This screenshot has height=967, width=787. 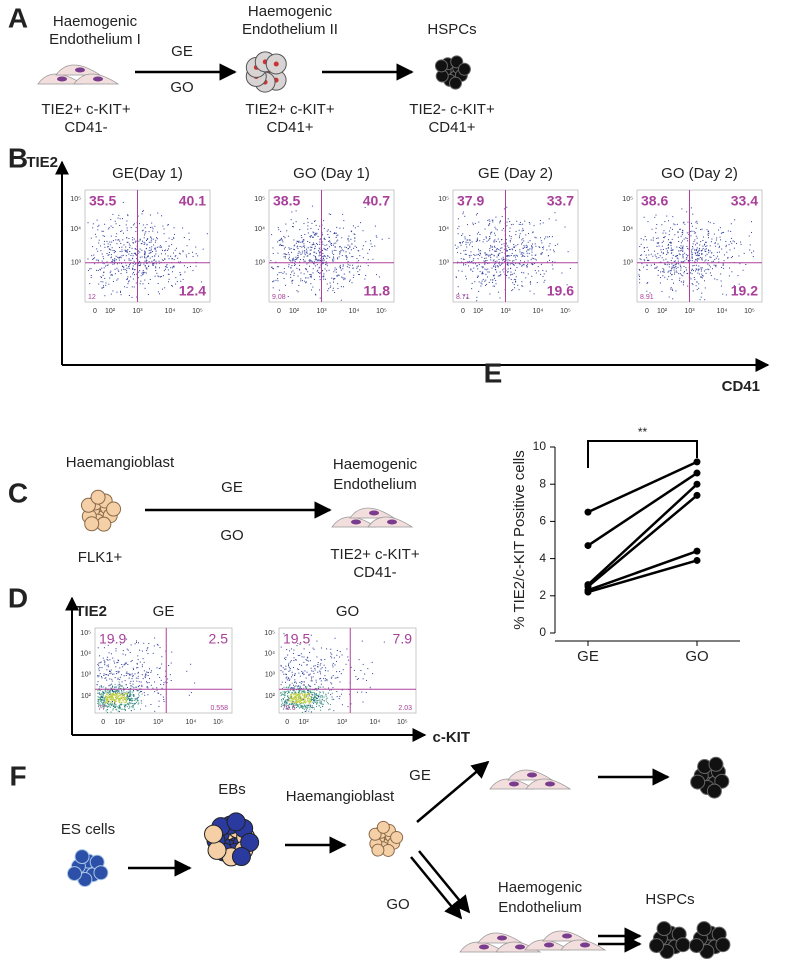 I want to click on data-point, so click(x=588, y=546).